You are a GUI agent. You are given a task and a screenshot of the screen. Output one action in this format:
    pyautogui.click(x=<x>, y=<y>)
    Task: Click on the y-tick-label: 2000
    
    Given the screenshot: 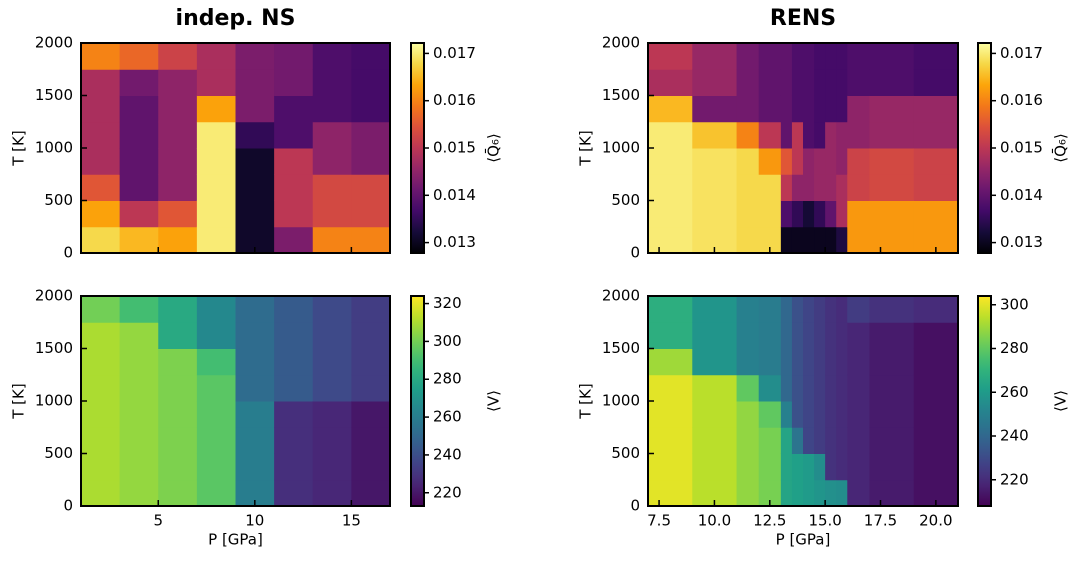 What is the action you would take?
    pyautogui.click(x=621, y=296)
    